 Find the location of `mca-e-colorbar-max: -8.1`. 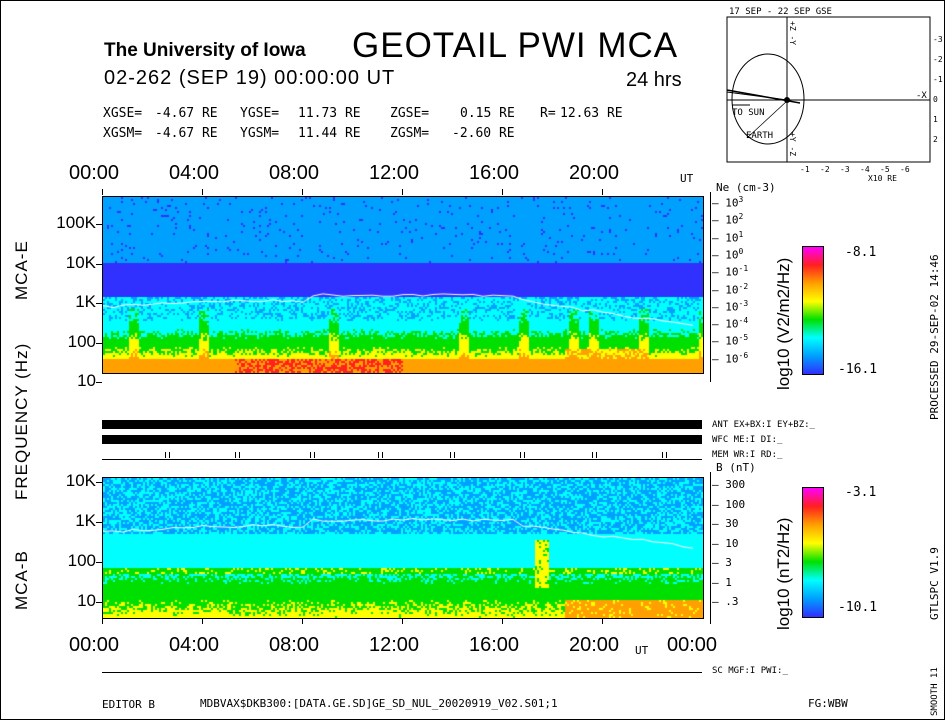

mca-e-colorbar-max: -8.1 is located at coordinates (861, 252).